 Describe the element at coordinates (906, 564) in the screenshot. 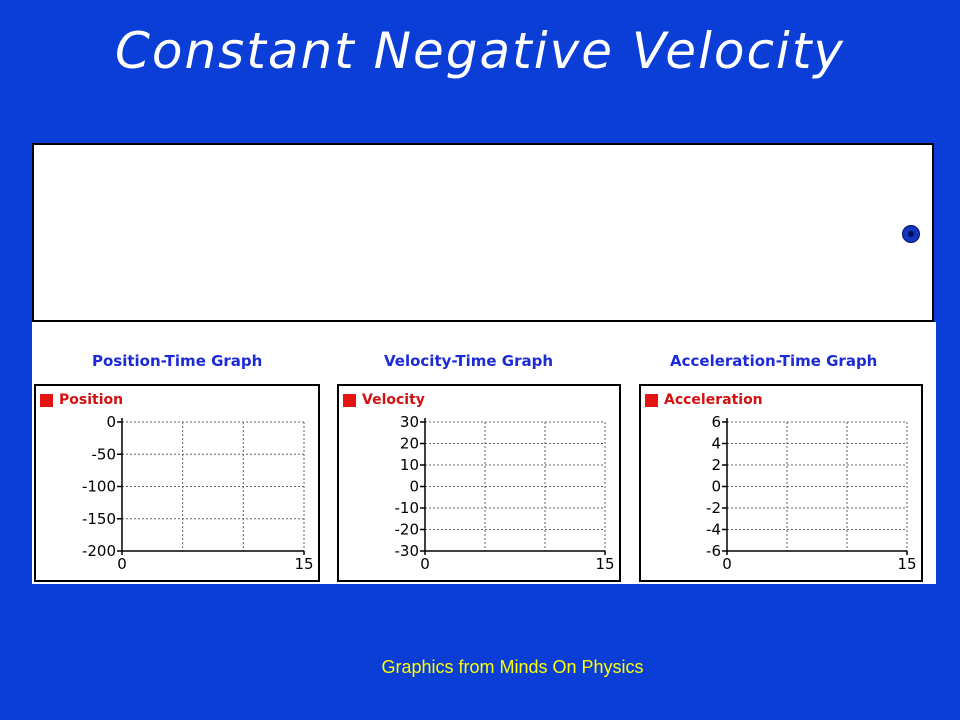

I see `acceleration-x-tick-label: 15` at that location.